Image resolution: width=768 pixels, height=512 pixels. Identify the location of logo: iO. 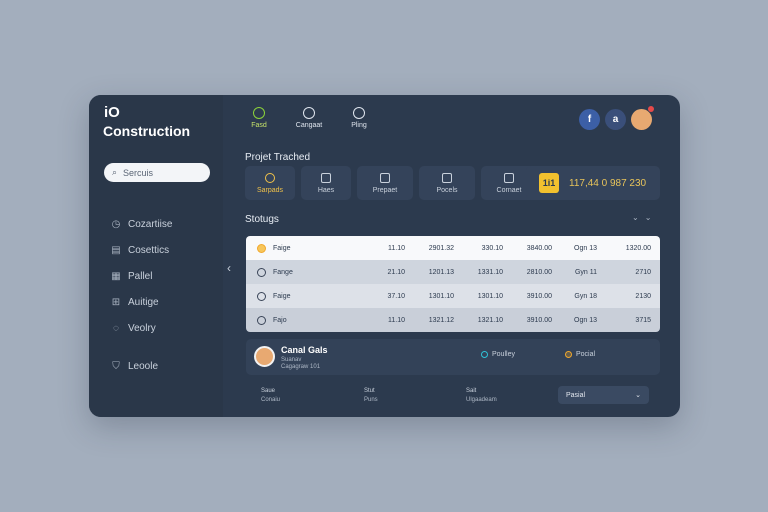
(112, 112).